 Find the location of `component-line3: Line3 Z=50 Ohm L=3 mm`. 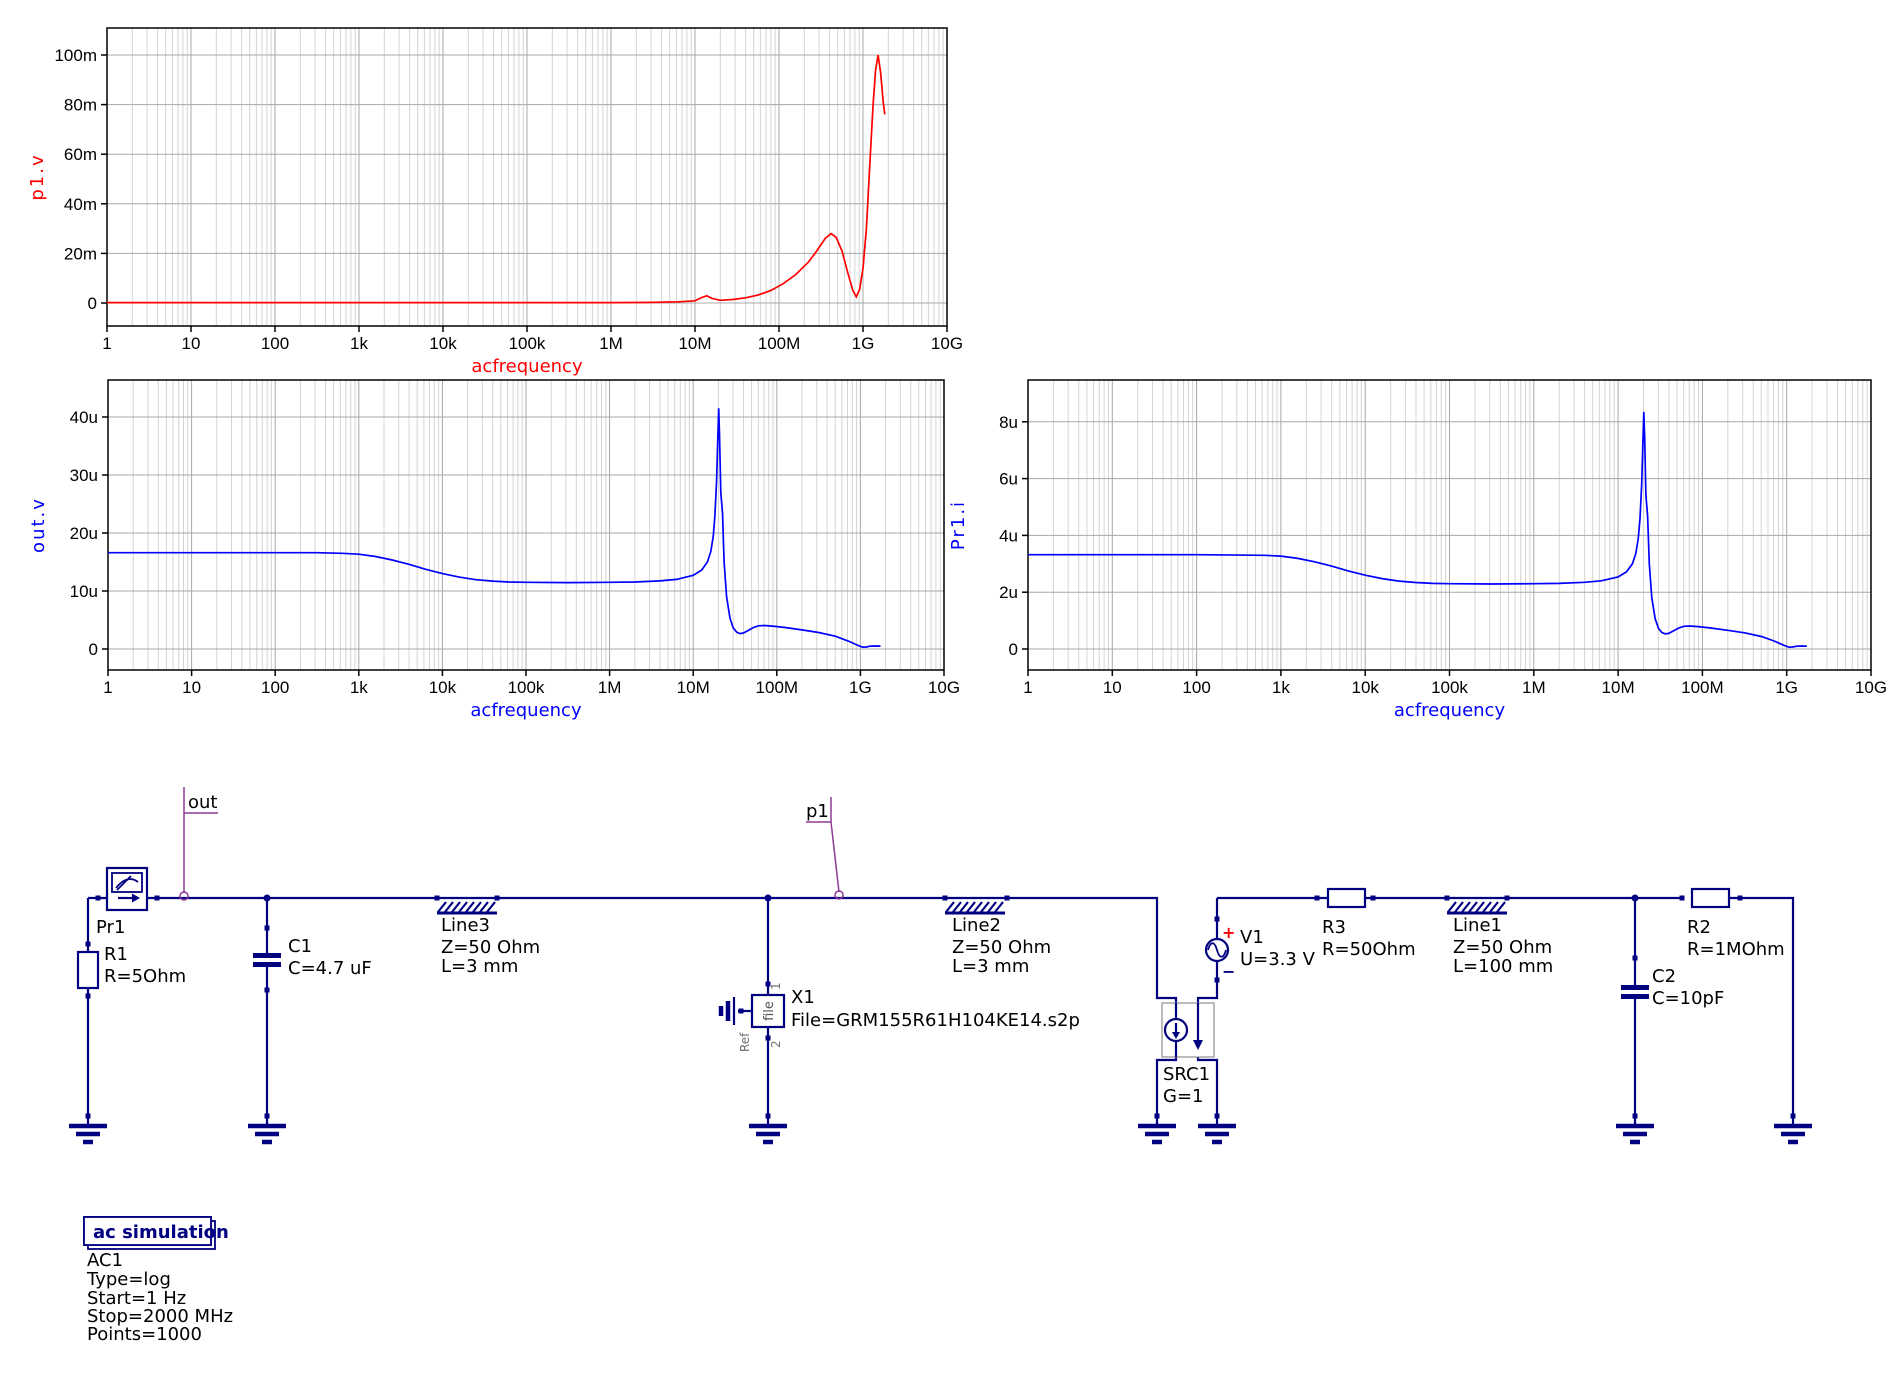

component-line3: Line3 Z=50 Ohm L=3 mm is located at coordinates (487, 938).